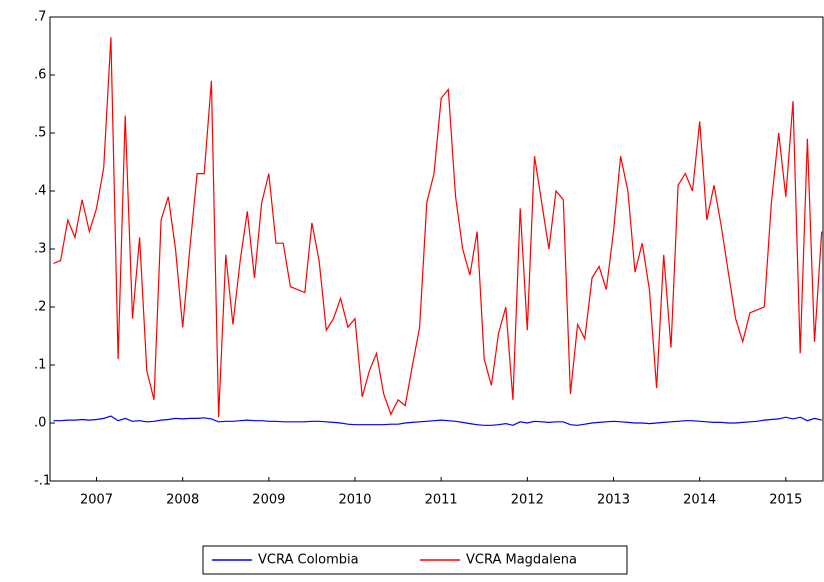  I want to click on y-tick-label: -.1, so click(42, 481).